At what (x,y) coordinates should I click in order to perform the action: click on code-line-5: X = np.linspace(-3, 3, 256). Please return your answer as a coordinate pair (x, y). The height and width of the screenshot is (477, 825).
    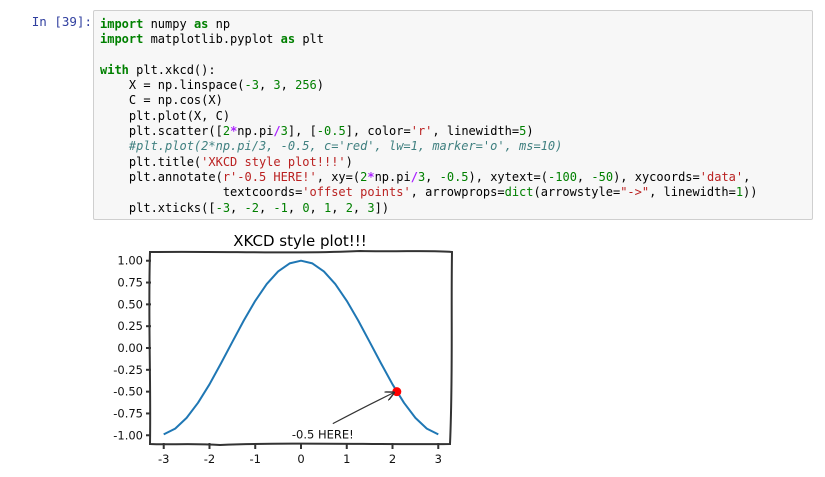
    Looking at the image, I should click on (212, 85).